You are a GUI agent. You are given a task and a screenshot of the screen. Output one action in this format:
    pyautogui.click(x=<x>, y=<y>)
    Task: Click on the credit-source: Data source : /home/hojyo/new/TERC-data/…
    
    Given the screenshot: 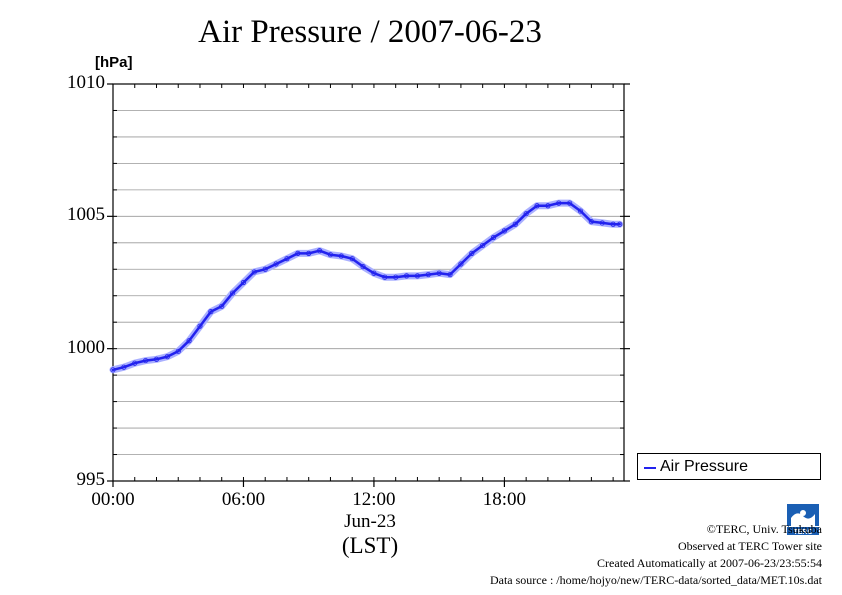 What is the action you would take?
    pyautogui.click(x=655, y=580)
    